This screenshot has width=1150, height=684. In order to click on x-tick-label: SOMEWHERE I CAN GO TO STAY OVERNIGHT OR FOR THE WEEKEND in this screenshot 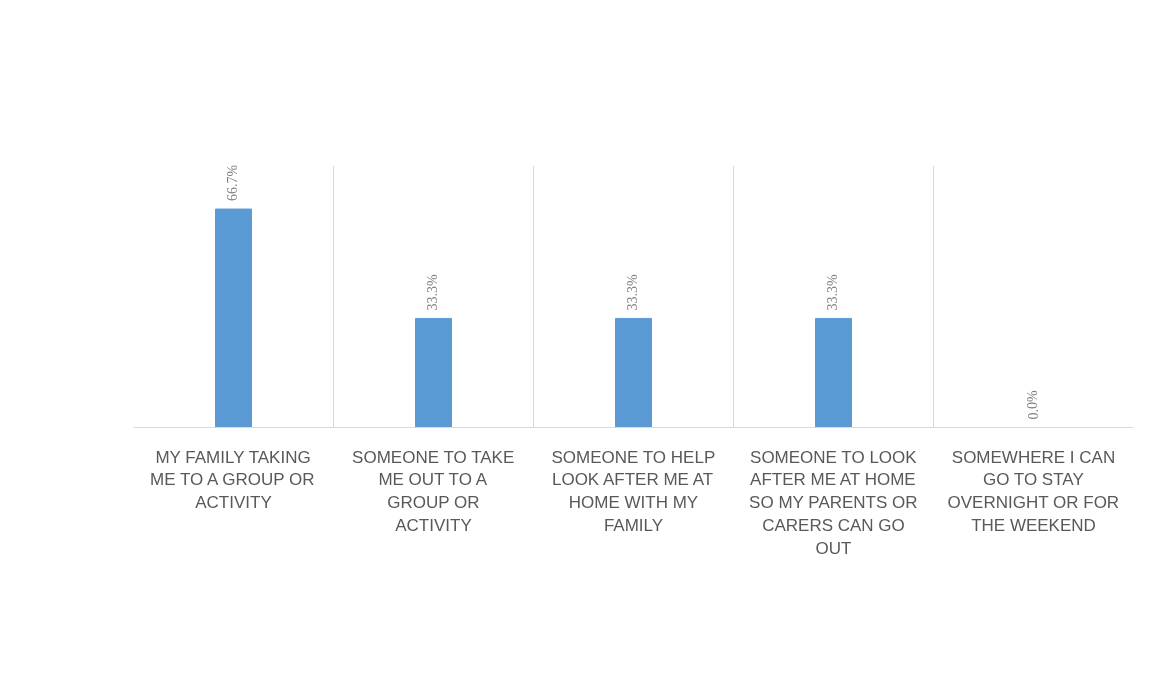, I will do `click(1033, 491)`.